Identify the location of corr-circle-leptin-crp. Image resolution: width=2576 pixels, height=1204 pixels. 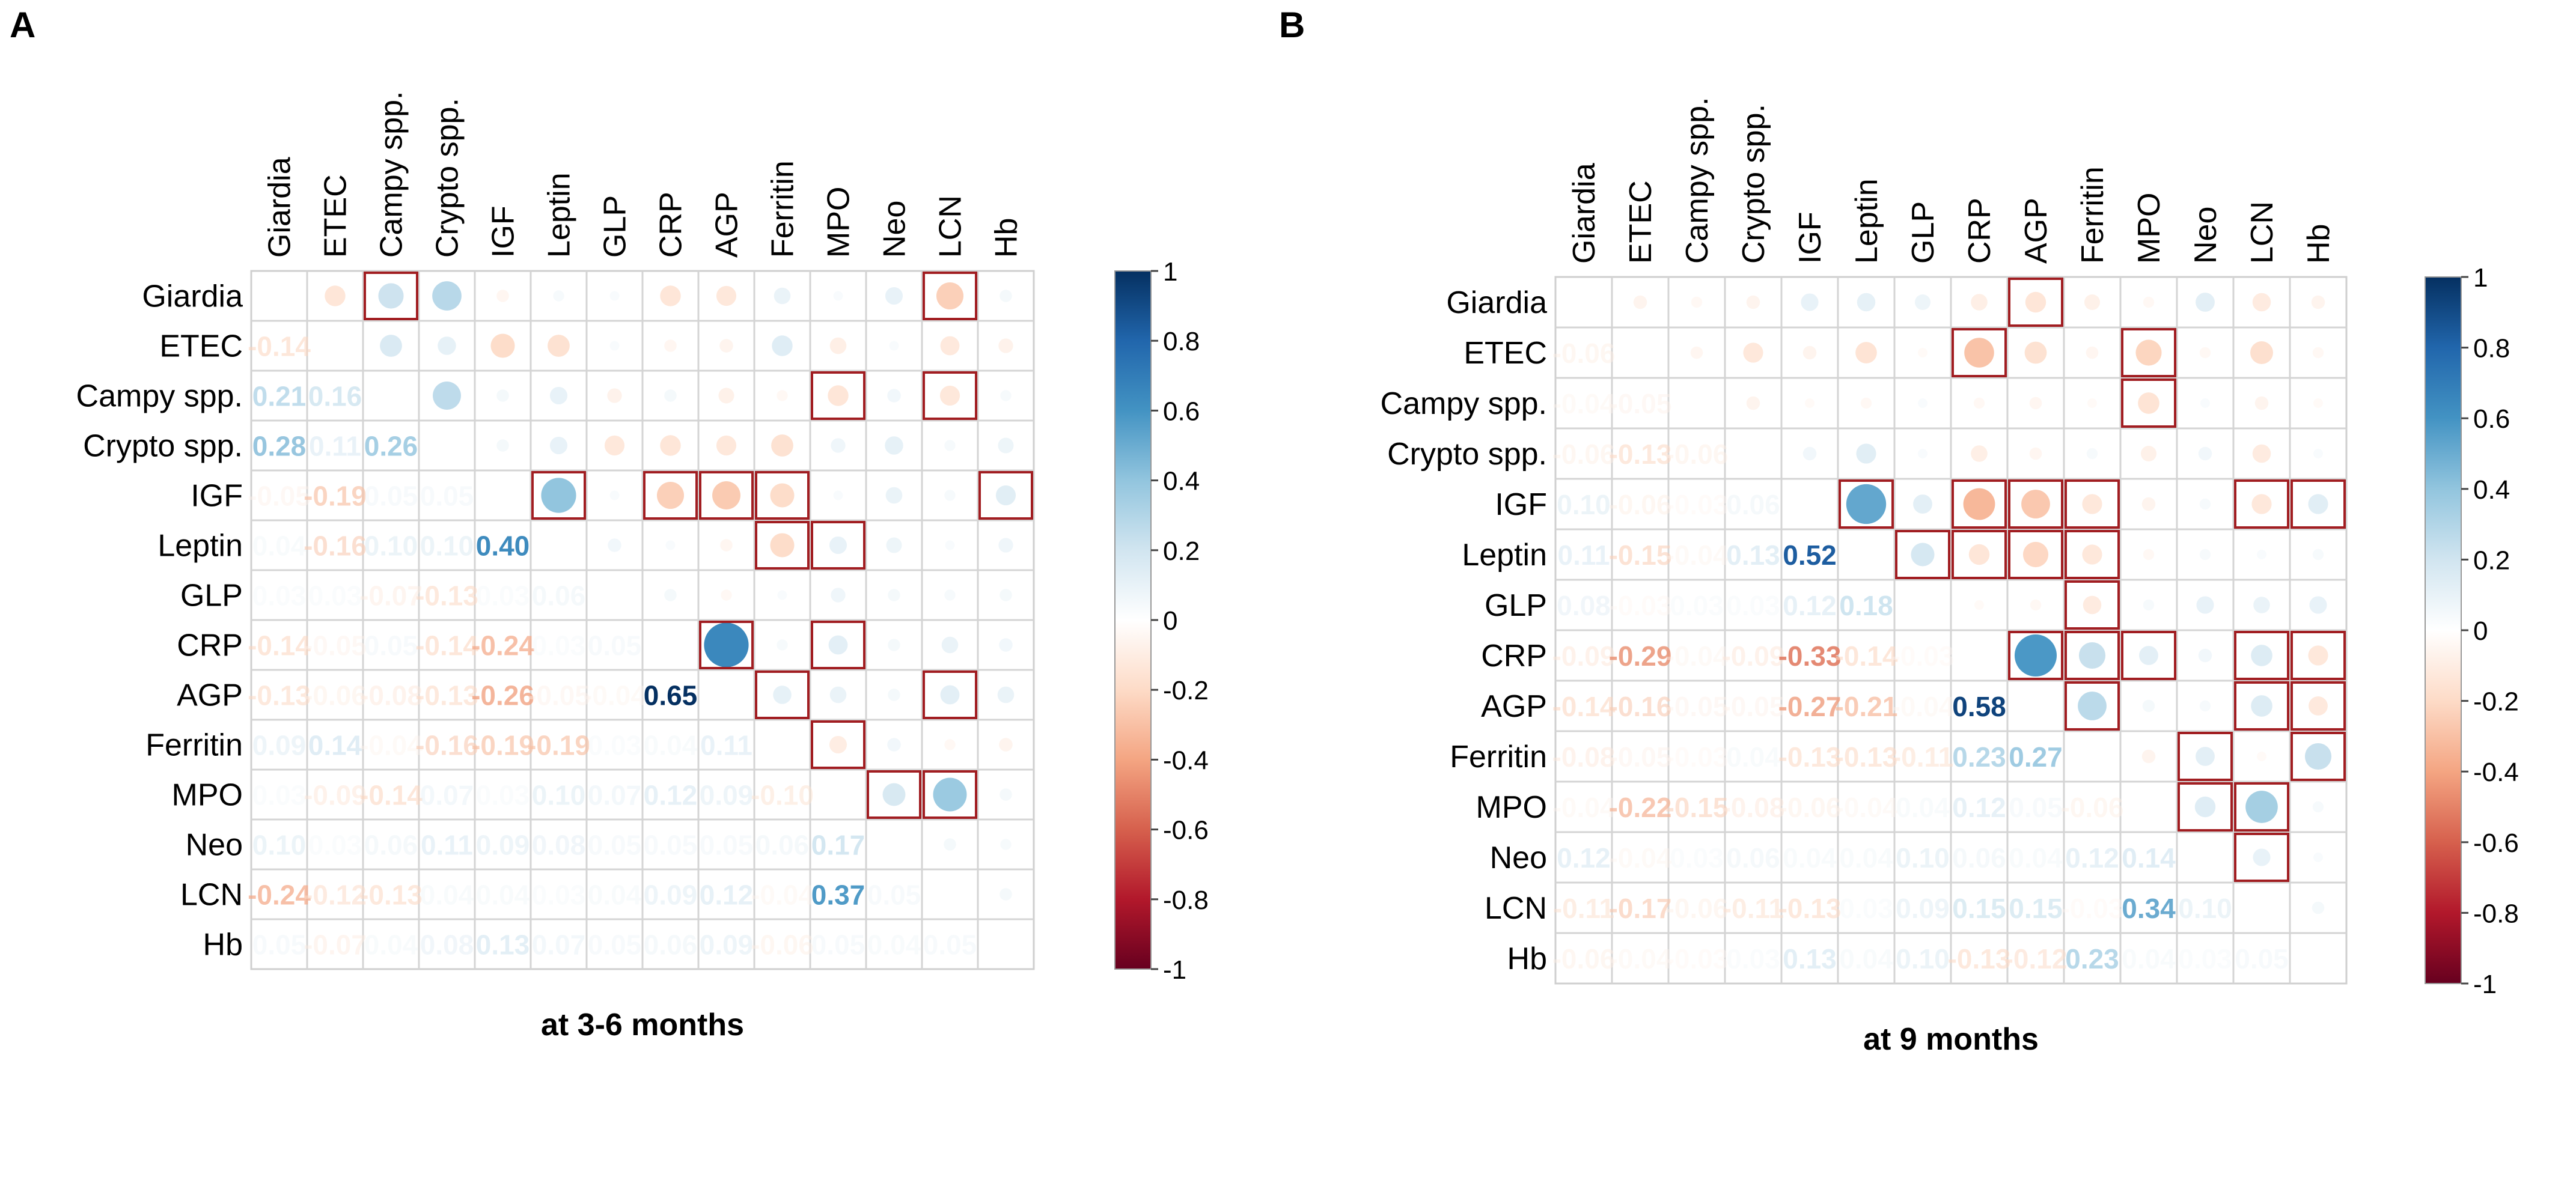
(670, 545).